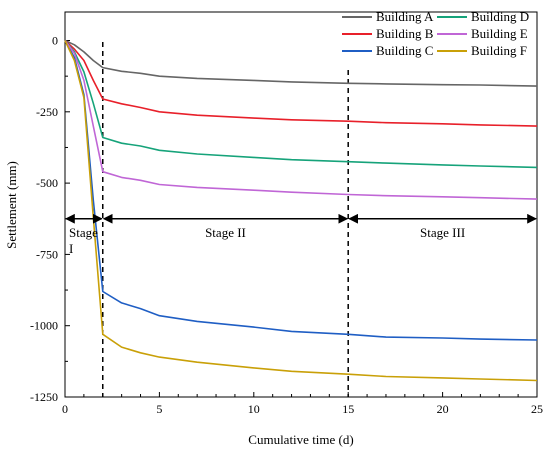  I want to click on legend-label: Building A, so click(405, 16).